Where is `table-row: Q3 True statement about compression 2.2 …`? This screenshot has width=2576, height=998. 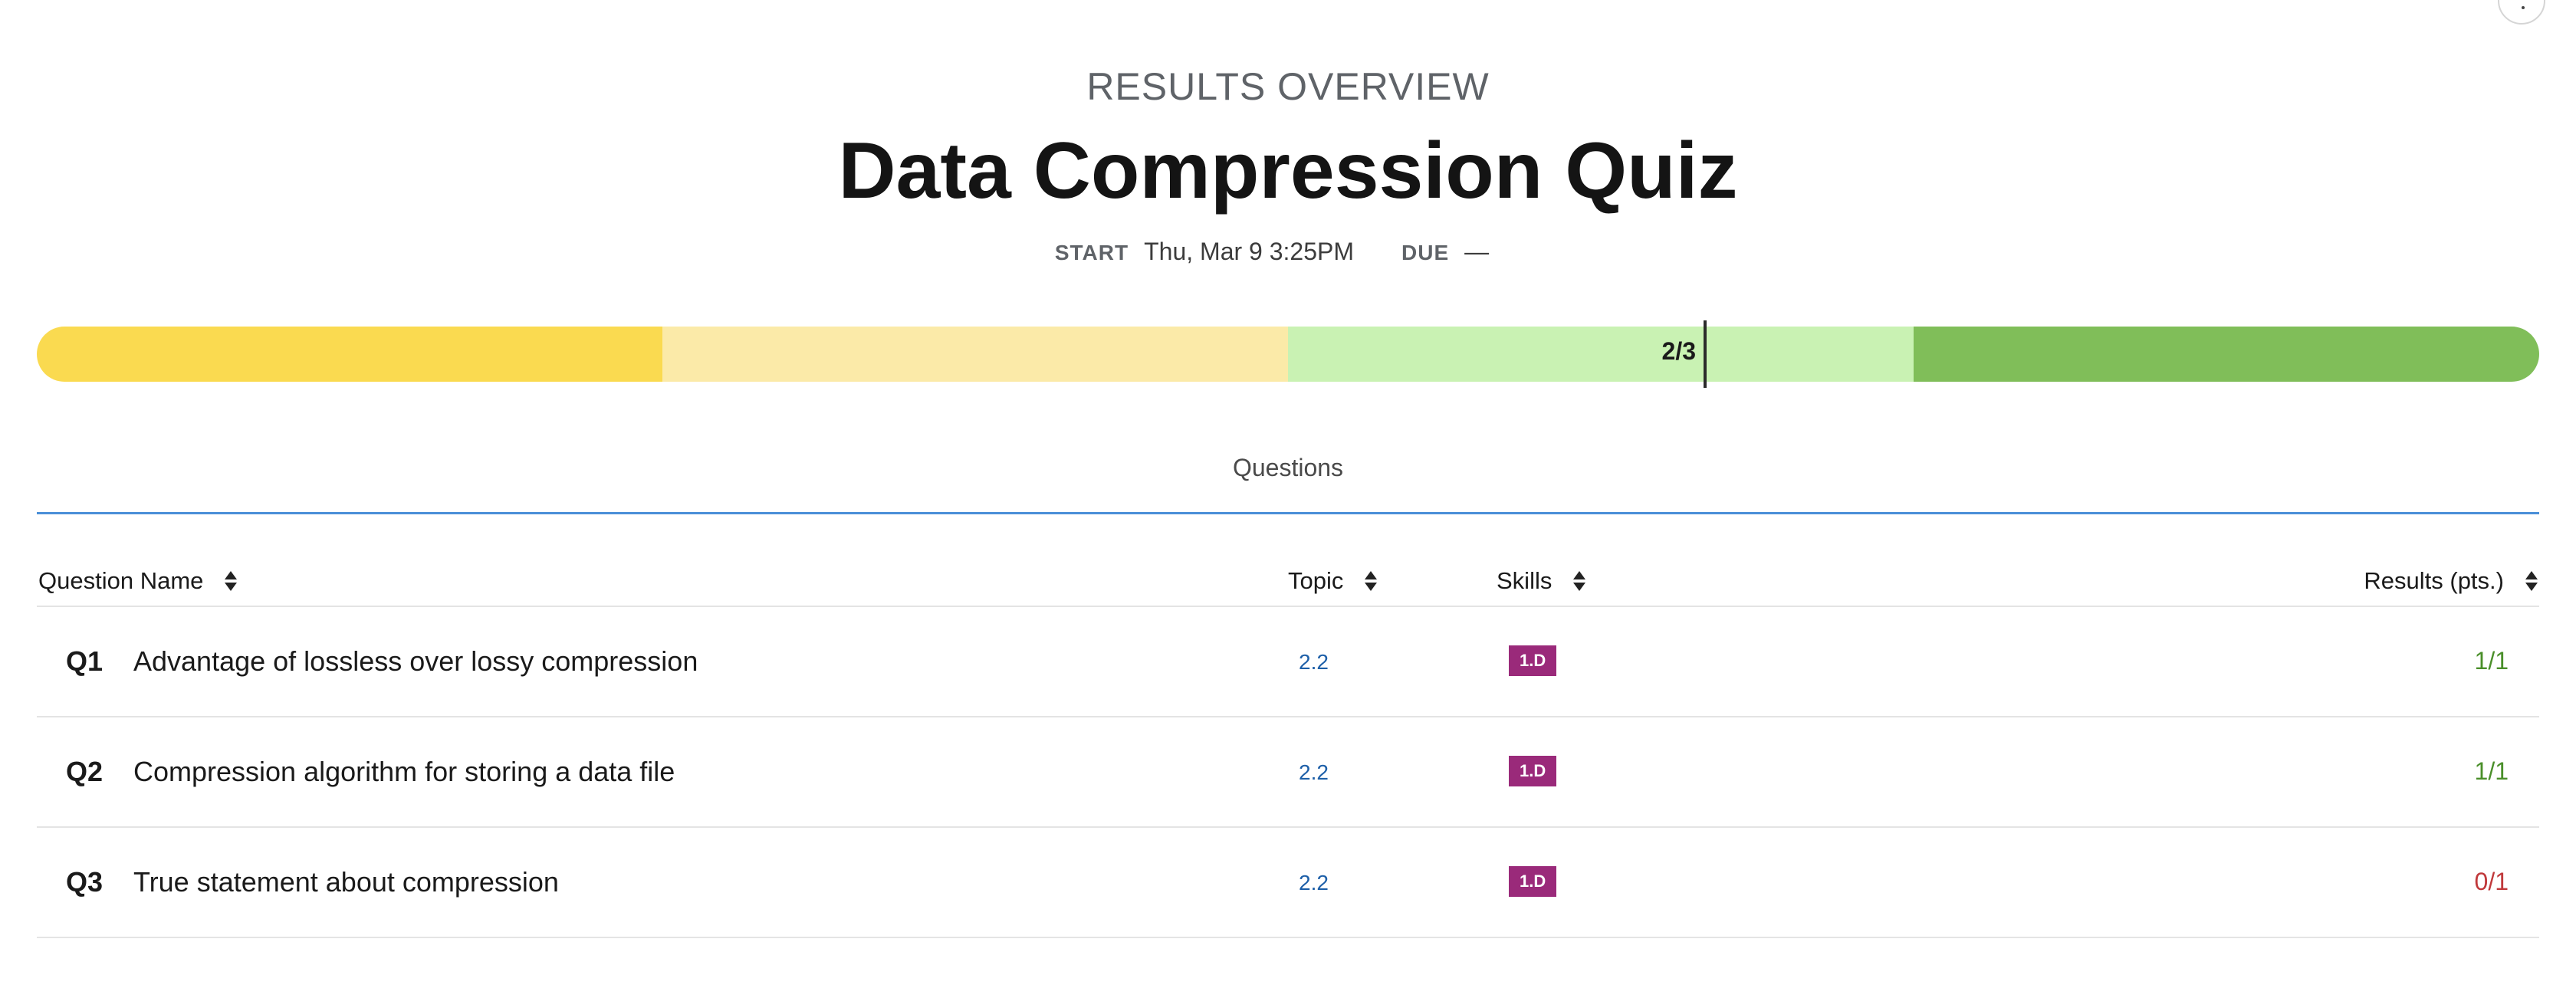 table-row: Q3 True statement about compression 2.2 … is located at coordinates (1288, 883).